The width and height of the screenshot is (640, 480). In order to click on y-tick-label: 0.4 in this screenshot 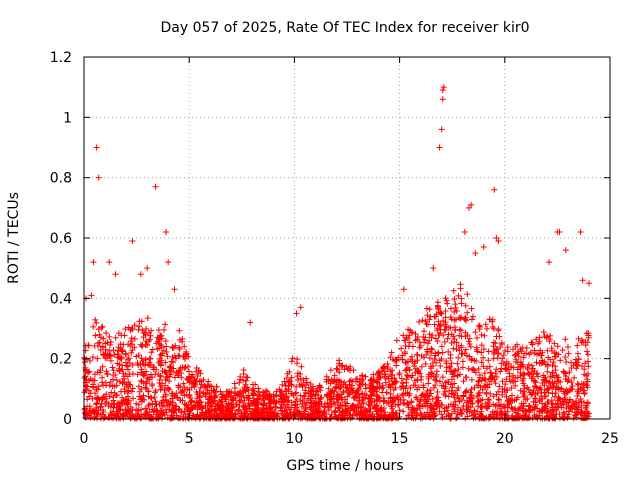, I will do `click(61, 299)`.